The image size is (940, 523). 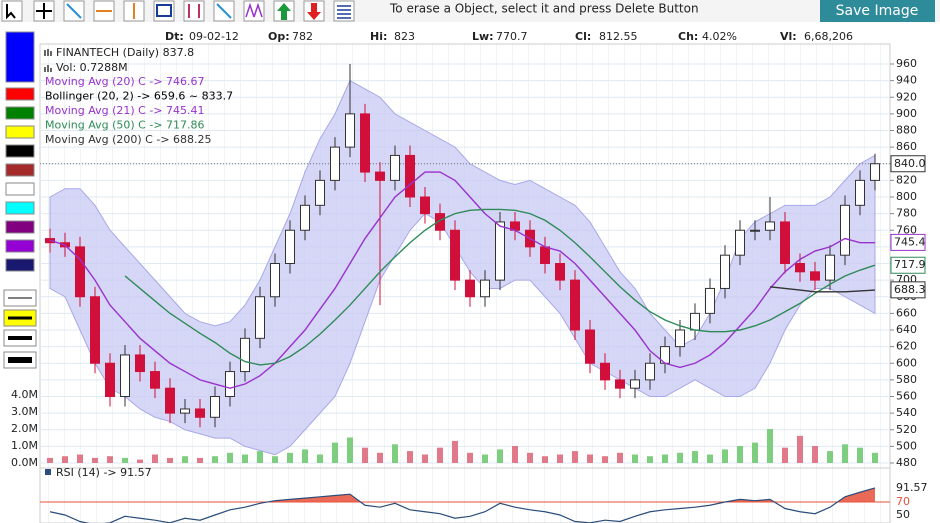 What do you see at coordinates (719, 36) in the screenshot?
I see `info-value: 4.02%` at bounding box center [719, 36].